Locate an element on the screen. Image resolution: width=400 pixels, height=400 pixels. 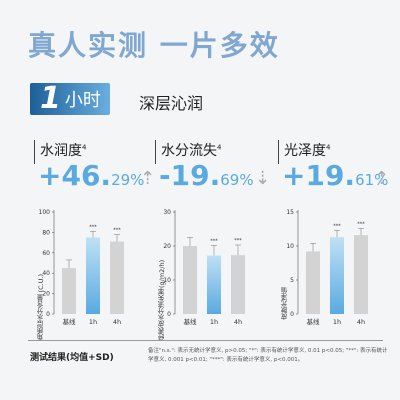
effect-label: 深层沁润 is located at coordinates (171, 103).